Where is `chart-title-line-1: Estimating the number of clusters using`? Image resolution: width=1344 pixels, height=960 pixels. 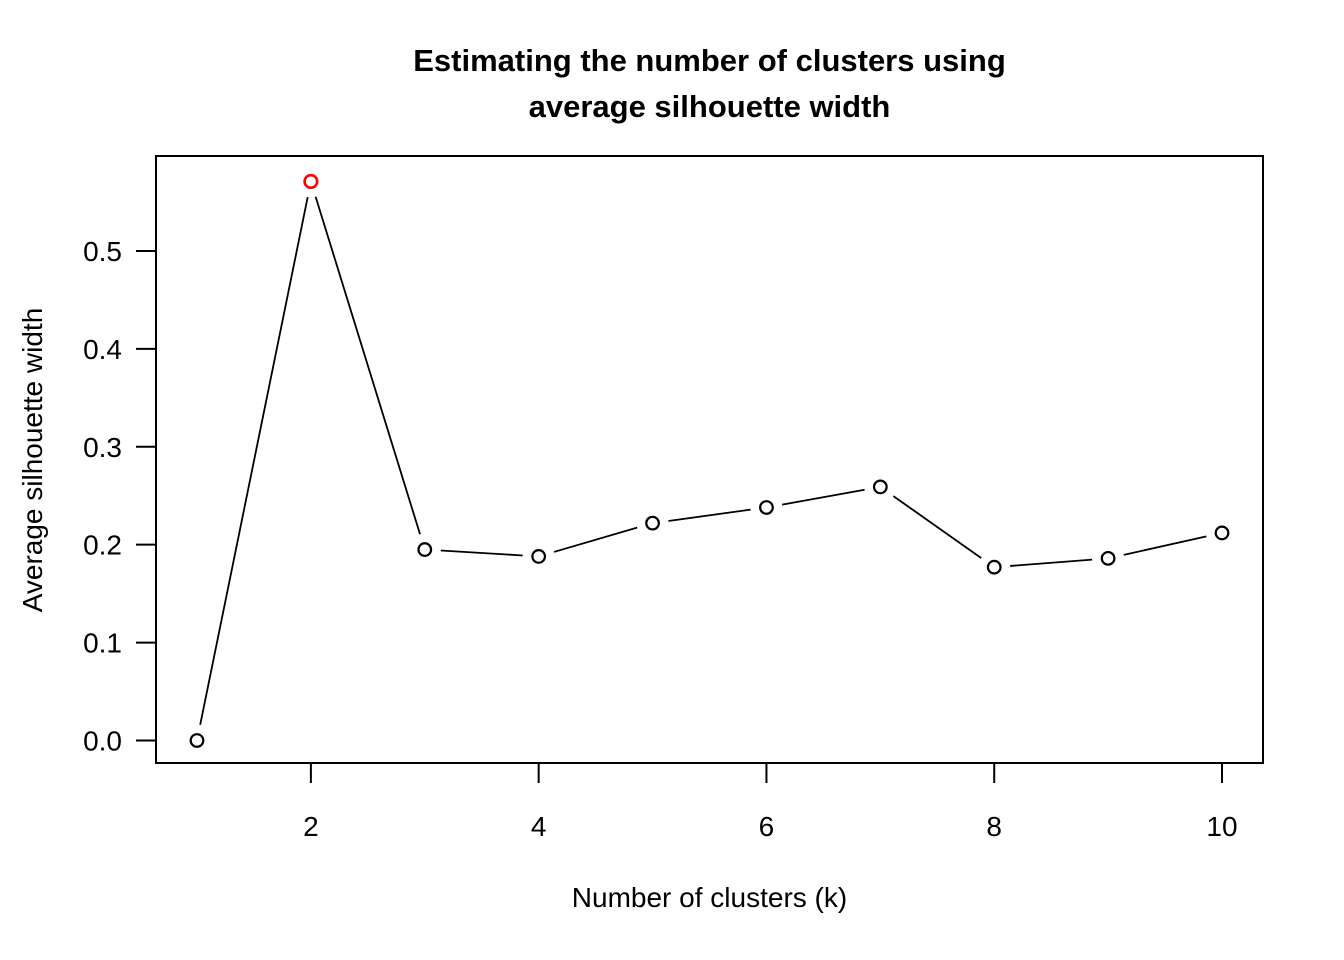
chart-title-line-1: Estimating the number of clusters using is located at coordinates (709, 60).